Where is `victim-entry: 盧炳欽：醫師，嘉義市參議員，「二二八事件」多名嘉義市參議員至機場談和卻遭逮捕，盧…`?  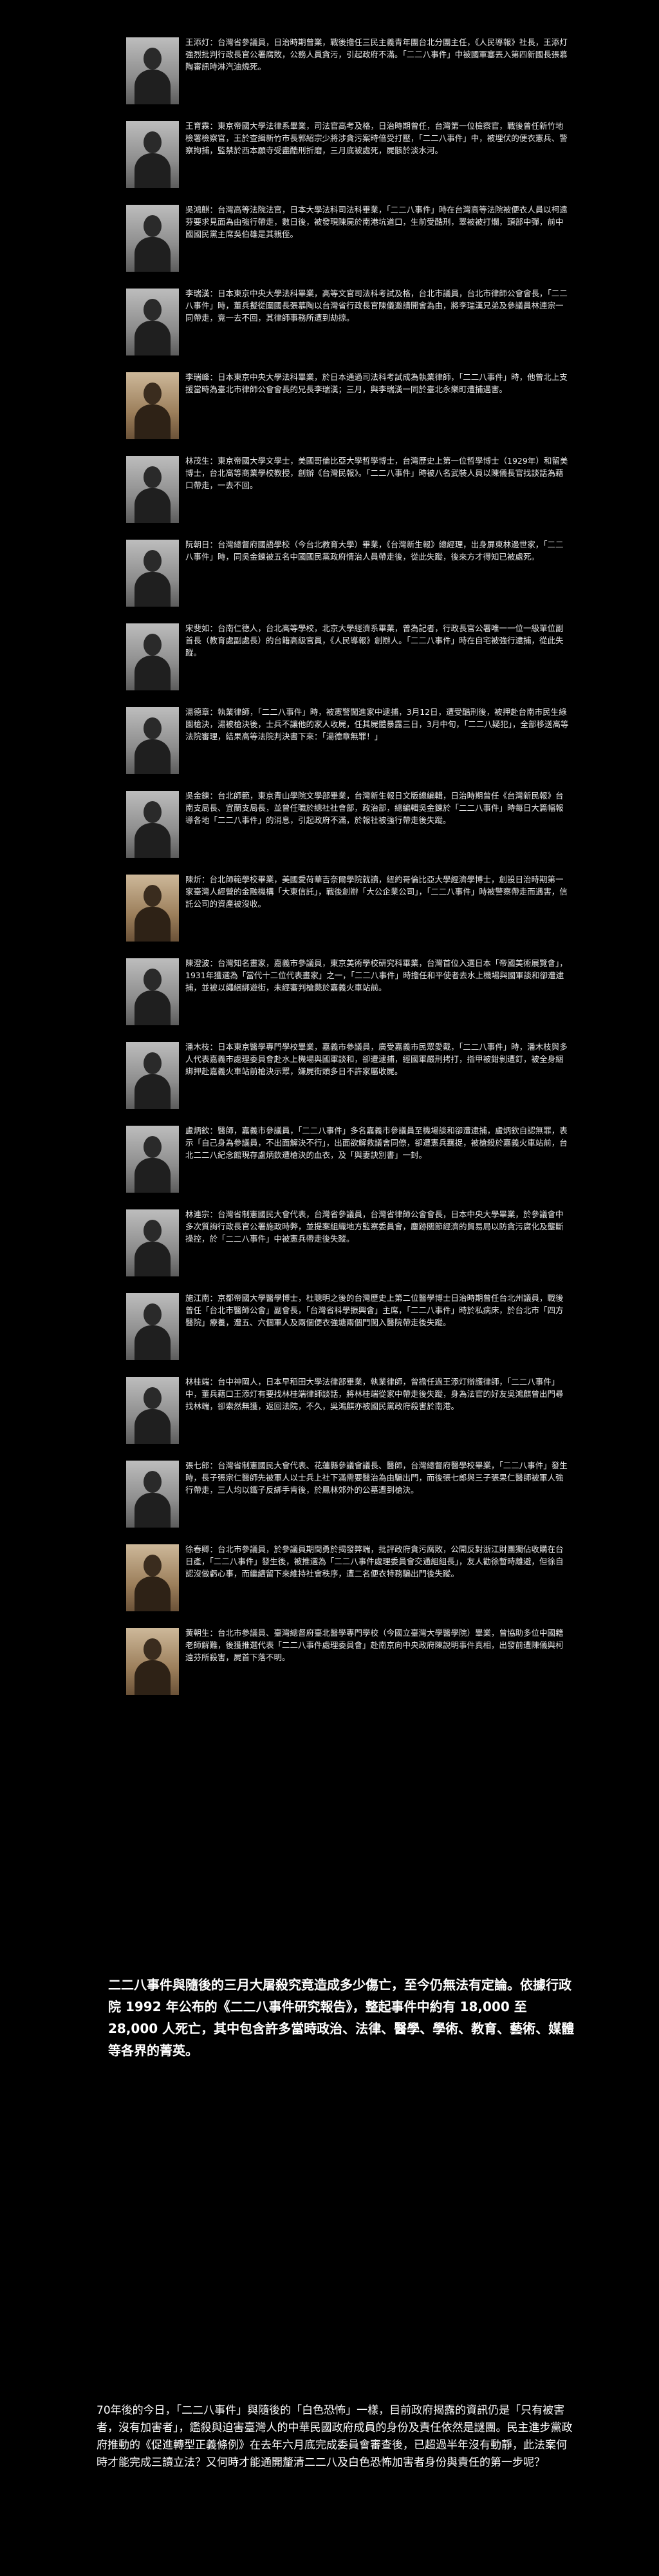
victim-entry: 盧炳欽：醫師，嘉義市參議員，「二二八事件」多名嘉義市參議員至機場談和卻遭逮捕，盧… is located at coordinates (348, 1162).